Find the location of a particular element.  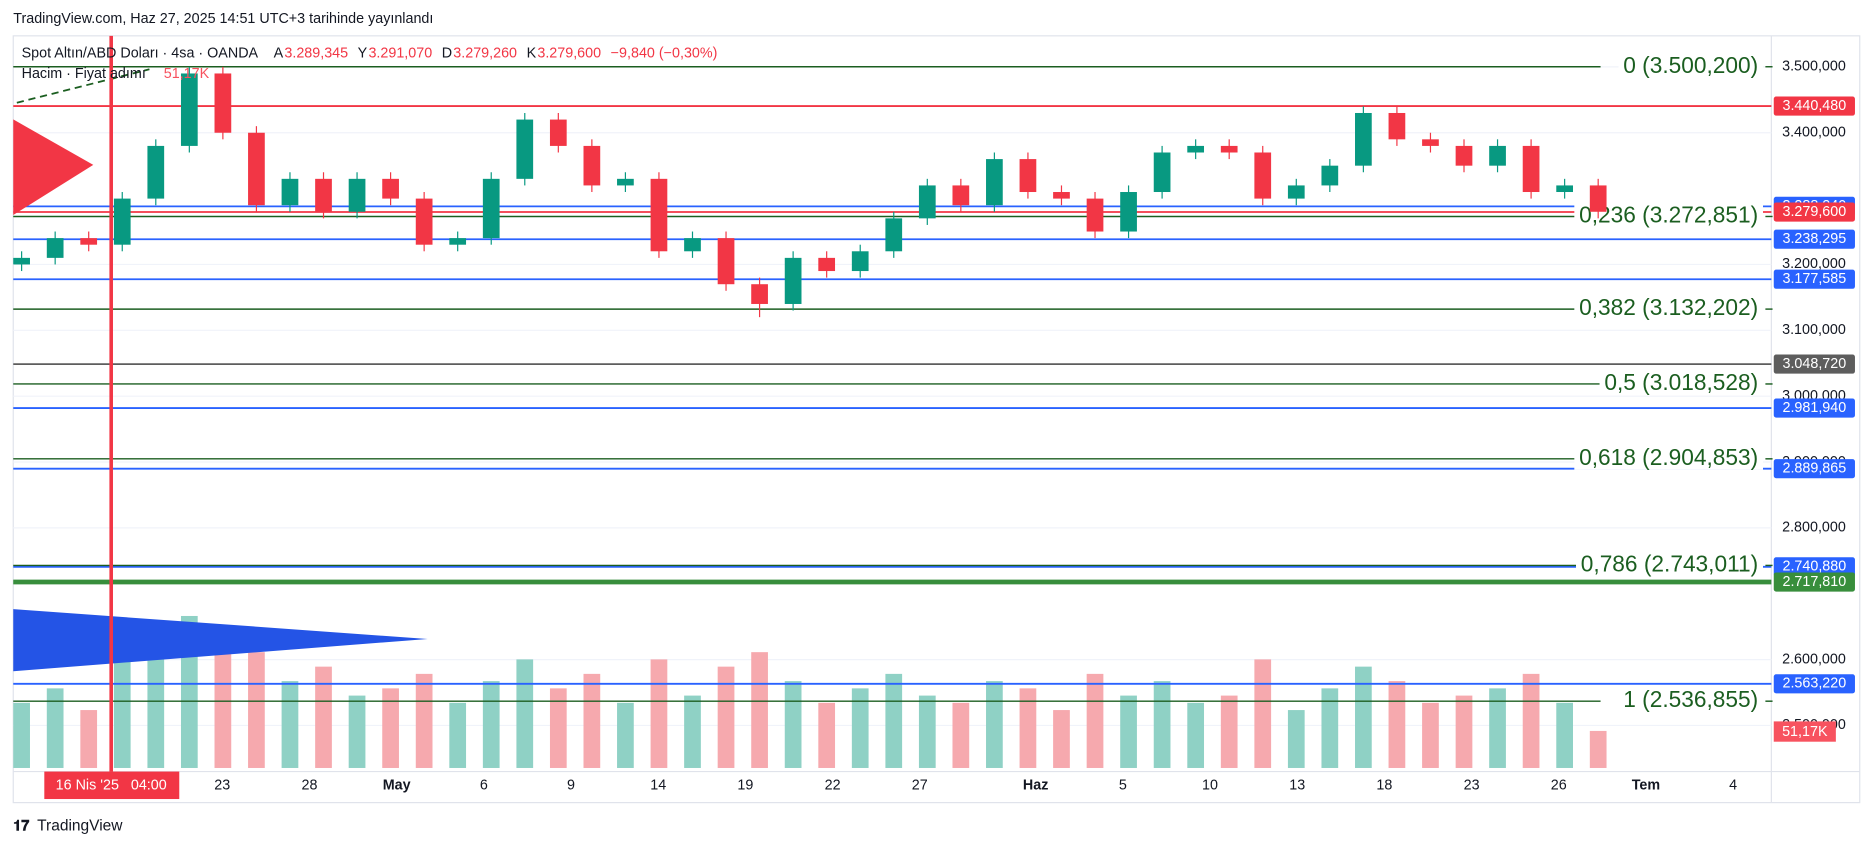

price-tick-label: 3.200,000 is located at coordinates (1814, 264).